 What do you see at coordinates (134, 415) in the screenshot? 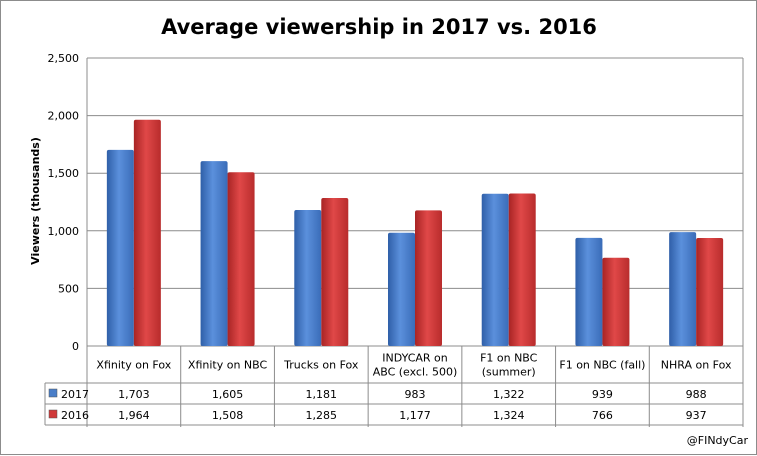
I see `table-cell: 1,964` at bounding box center [134, 415].